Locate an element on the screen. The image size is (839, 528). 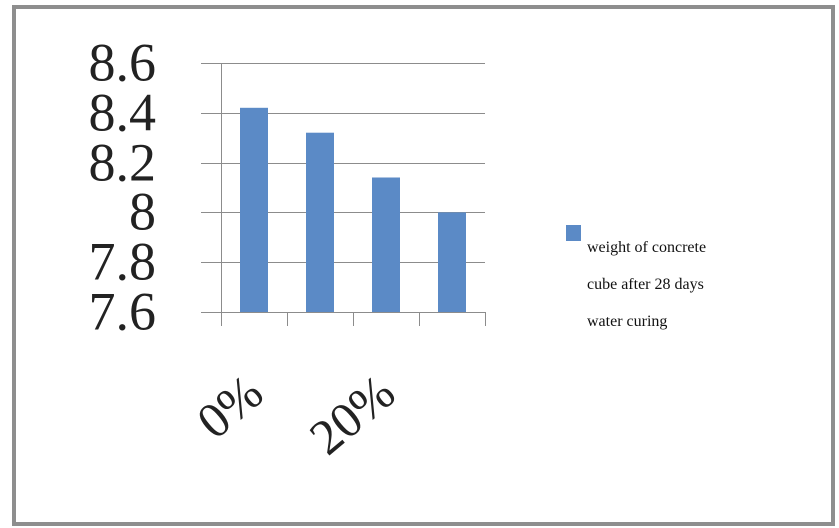
legend-label: water curing is located at coordinates (627, 321).